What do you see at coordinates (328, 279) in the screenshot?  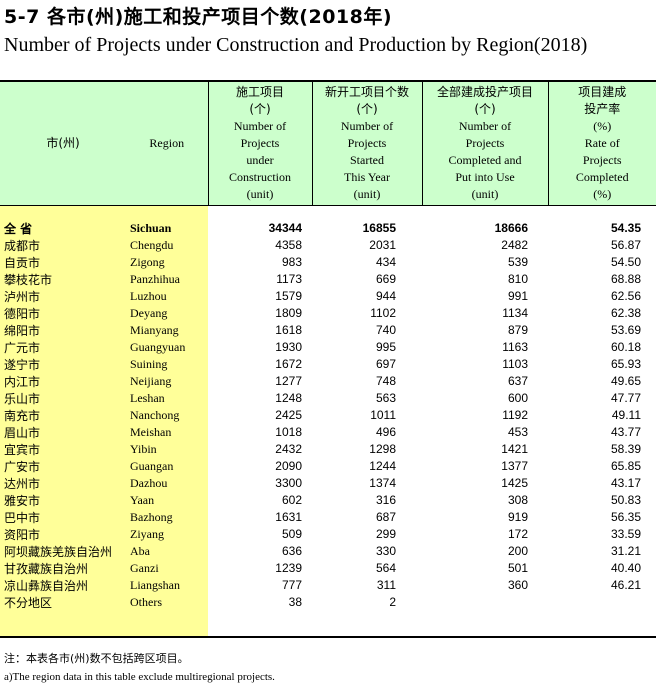 I see `table-row: 攀枝花市 Panzhihua 1173 669 810 68.88` at bounding box center [328, 279].